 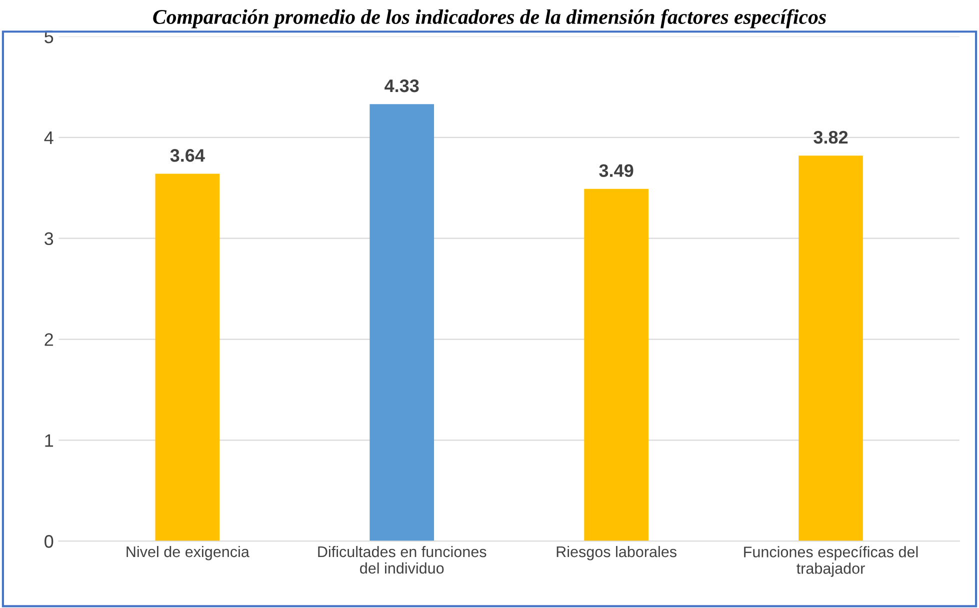 I want to click on y-tick-label: 4, so click(x=49, y=138).